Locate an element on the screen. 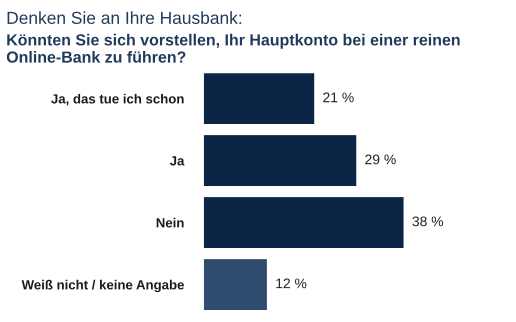 This screenshot has height=322, width=516. y-tick-label: Weiß nicht / keine Angabe is located at coordinates (103, 286).